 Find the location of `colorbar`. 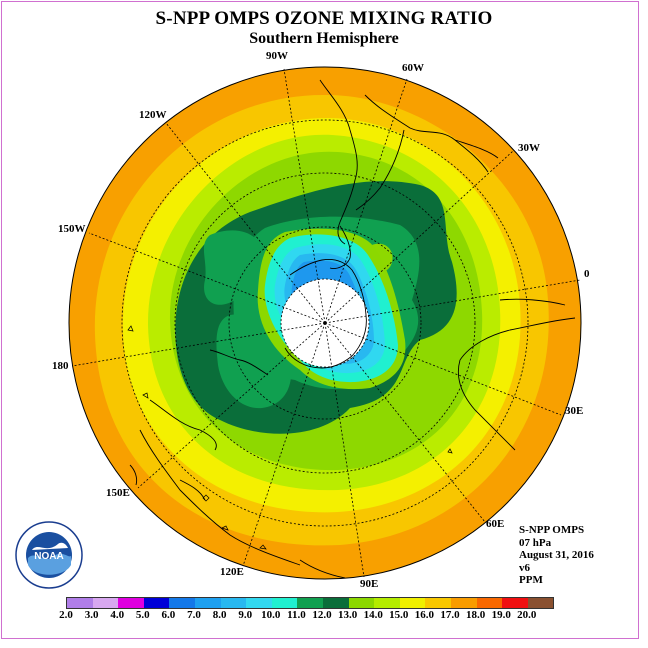

colorbar is located at coordinates (310, 603).